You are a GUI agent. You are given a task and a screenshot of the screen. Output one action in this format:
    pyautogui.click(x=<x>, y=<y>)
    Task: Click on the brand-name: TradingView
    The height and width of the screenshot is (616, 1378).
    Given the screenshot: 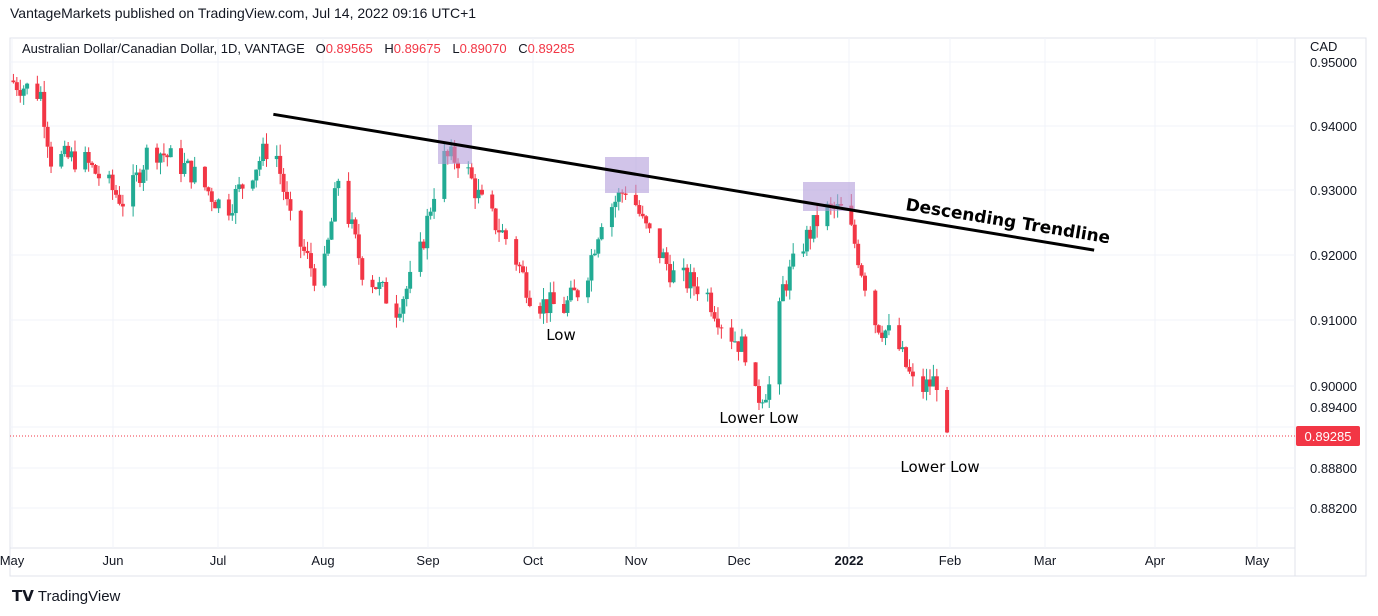 What is the action you would take?
    pyautogui.click(x=79, y=596)
    